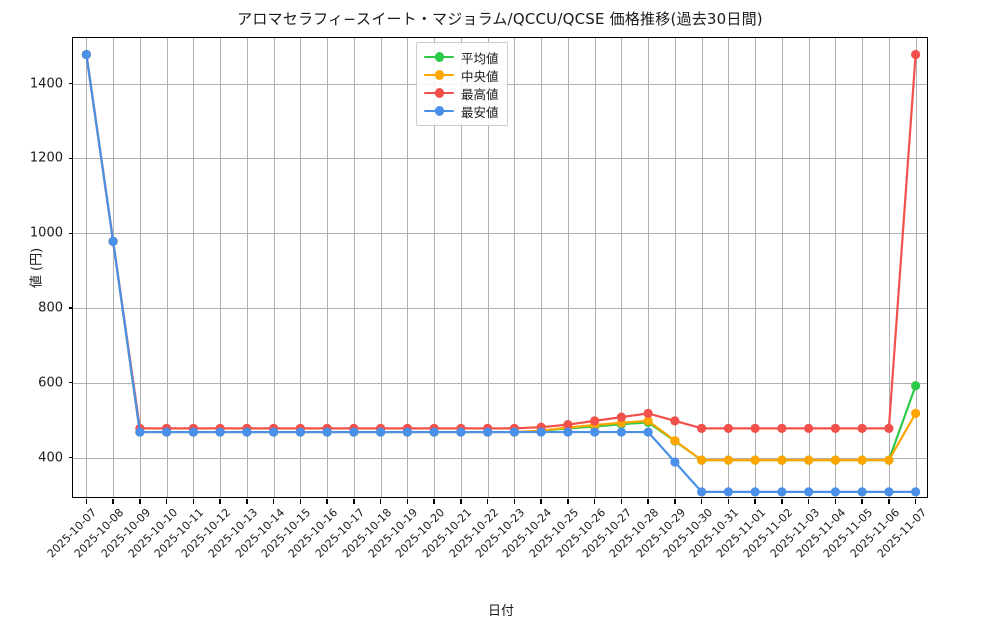 Image resolution: width=1000 pixels, height=619 pixels. I want to click on legend-item: 平均値, so click(461, 57).